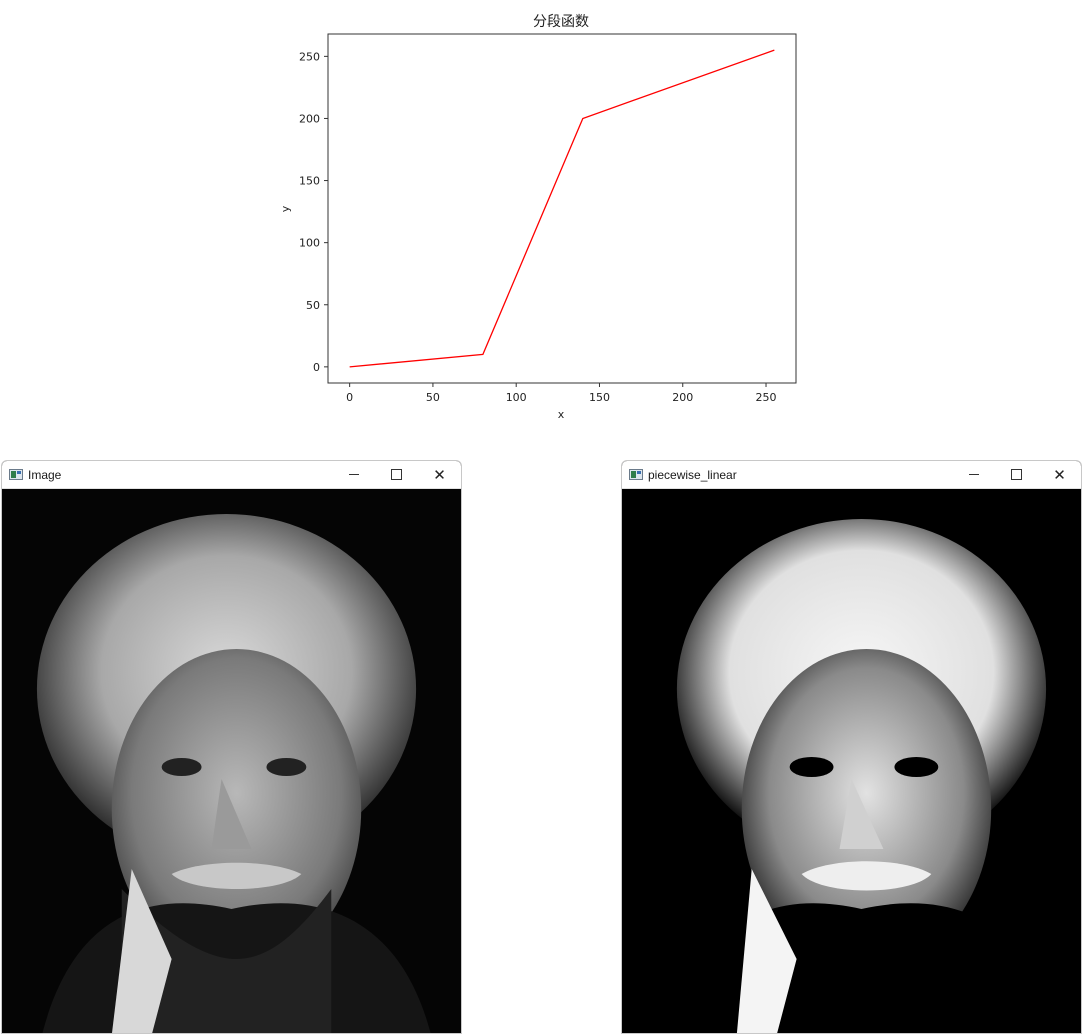 This screenshot has height=1036, width=1084. I want to click on y-tick-label: 0, so click(316, 367).